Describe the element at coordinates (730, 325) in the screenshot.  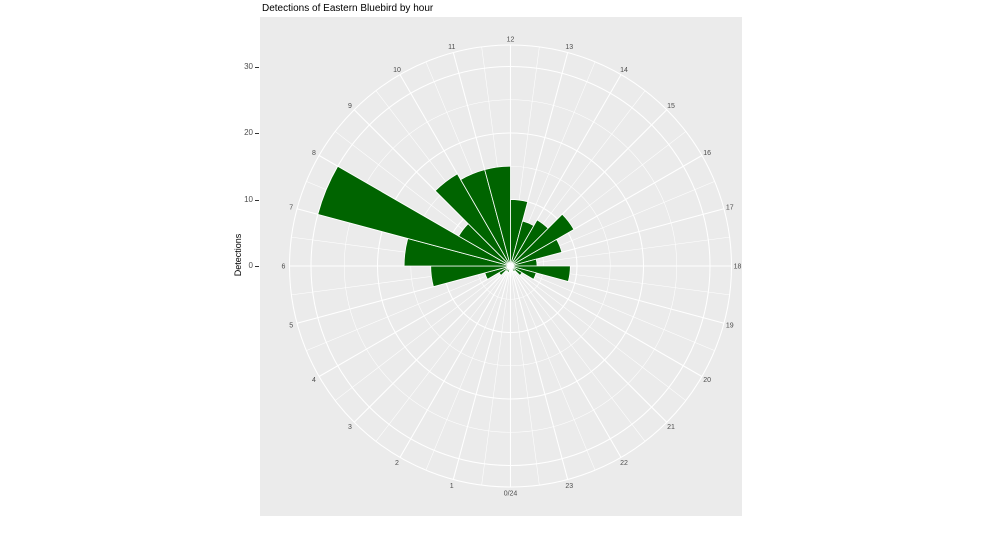
I see `hour-label: 19` at that location.